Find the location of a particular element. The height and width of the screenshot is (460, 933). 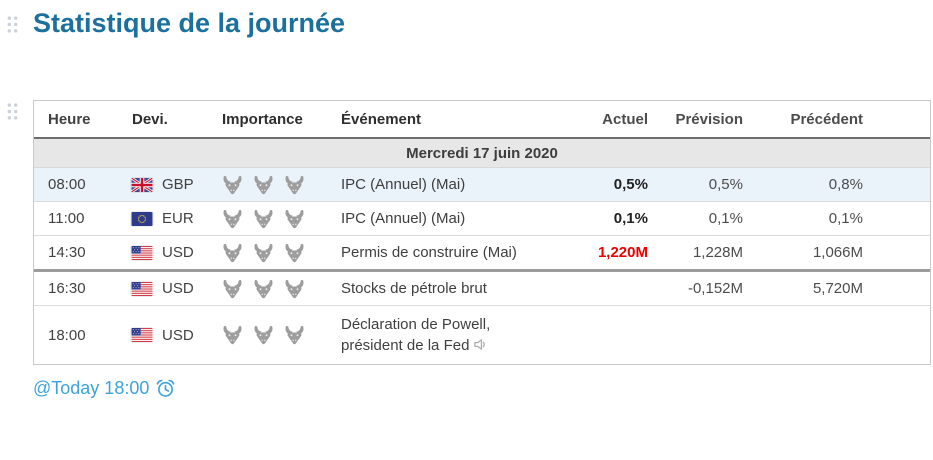

event-time: 08:00 is located at coordinates (67, 184).